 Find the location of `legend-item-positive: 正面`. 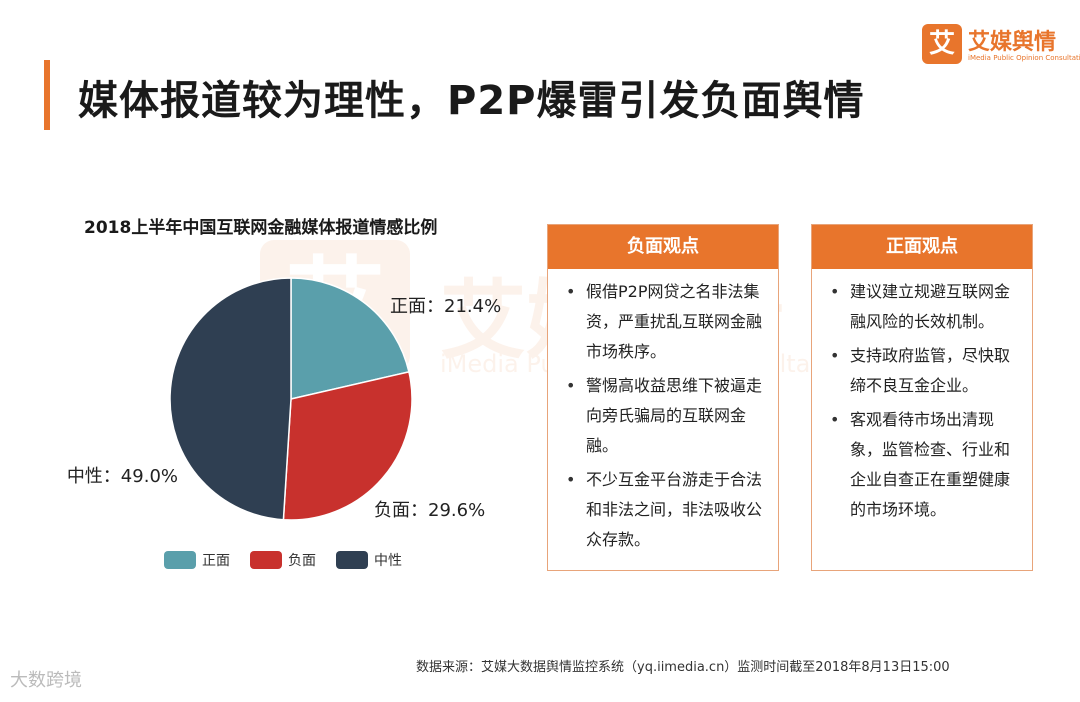

legend-item-positive: 正面 is located at coordinates (197, 560).